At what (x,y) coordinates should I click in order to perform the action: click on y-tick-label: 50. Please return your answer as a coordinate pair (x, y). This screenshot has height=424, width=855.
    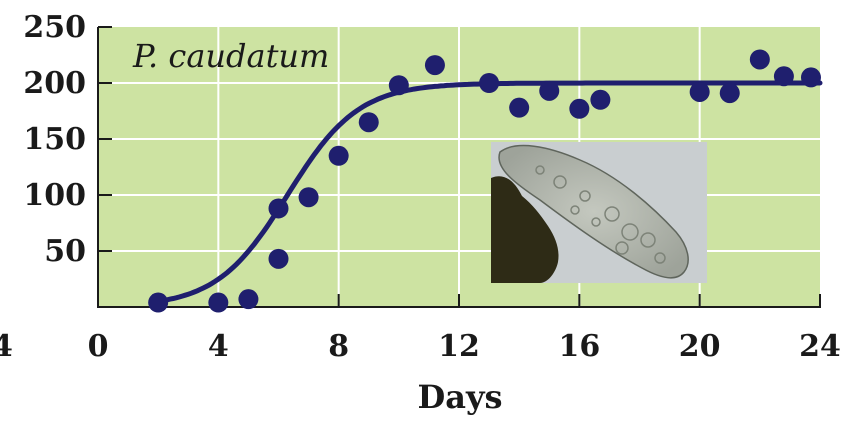
    Looking at the image, I should click on (65, 251).